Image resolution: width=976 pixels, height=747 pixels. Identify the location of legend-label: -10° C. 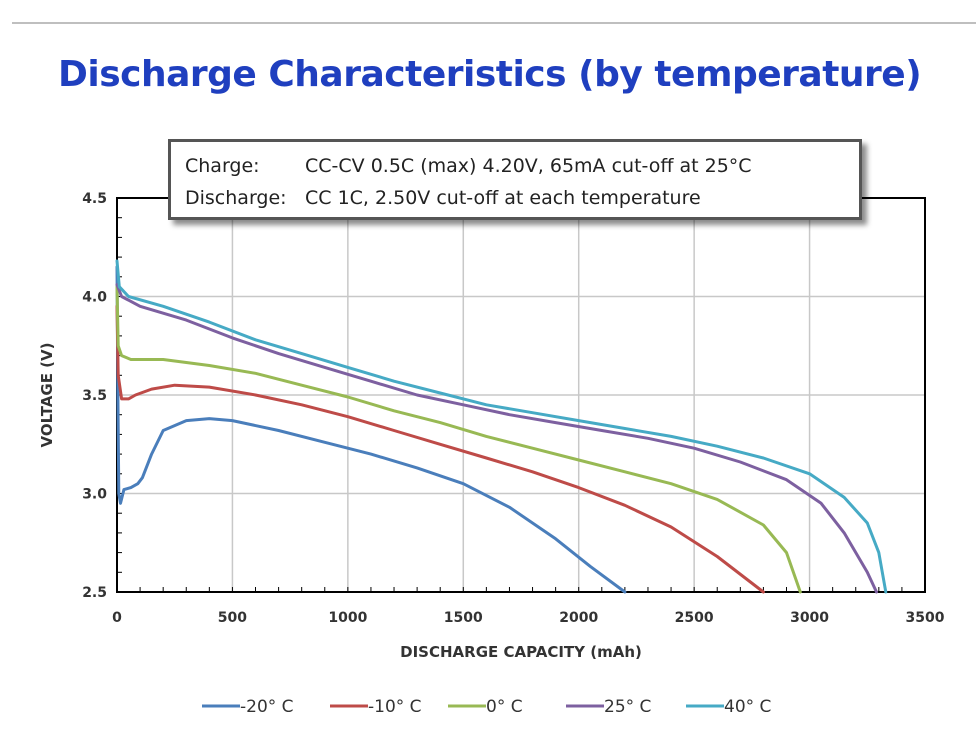
(395, 707).